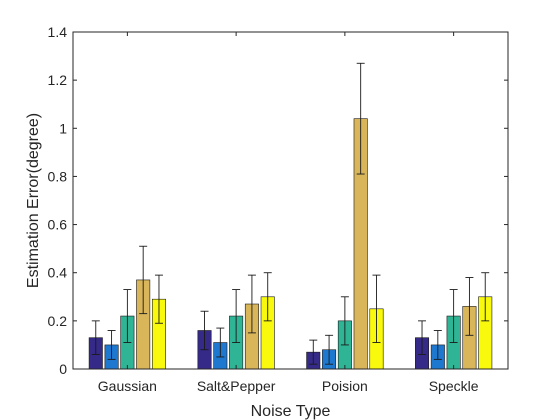 Image resolution: width=560 pixels, height=420 pixels. I want to click on x-tick-label: Gaussian, so click(127, 386).